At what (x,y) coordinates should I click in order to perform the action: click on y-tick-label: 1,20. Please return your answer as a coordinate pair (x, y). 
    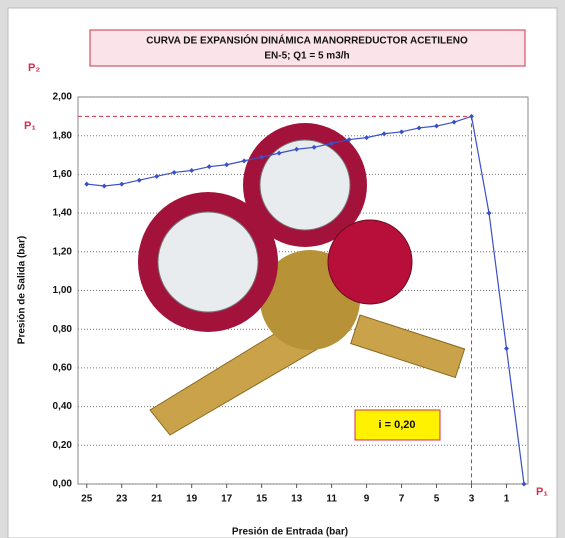
    Looking at the image, I should click on (63, 251).